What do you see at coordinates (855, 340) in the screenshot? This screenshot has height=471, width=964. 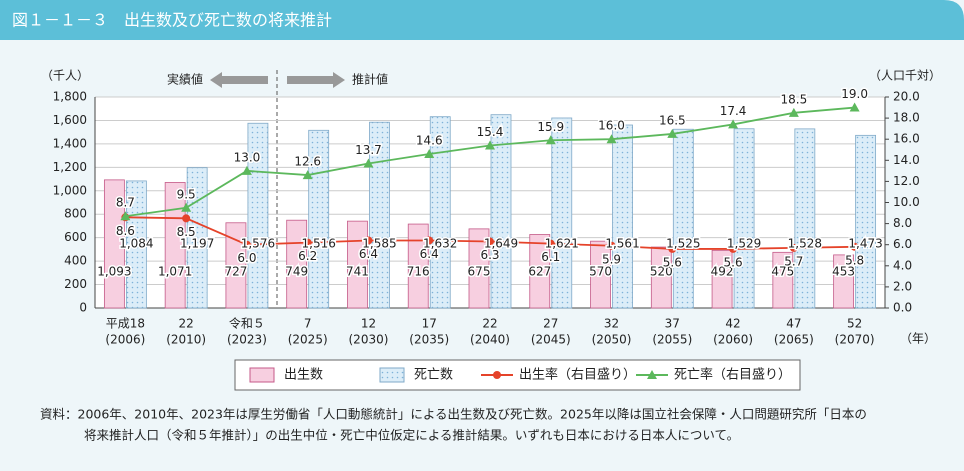 I see `x-tick-label: (2070)` at bounding box center [855, 340].